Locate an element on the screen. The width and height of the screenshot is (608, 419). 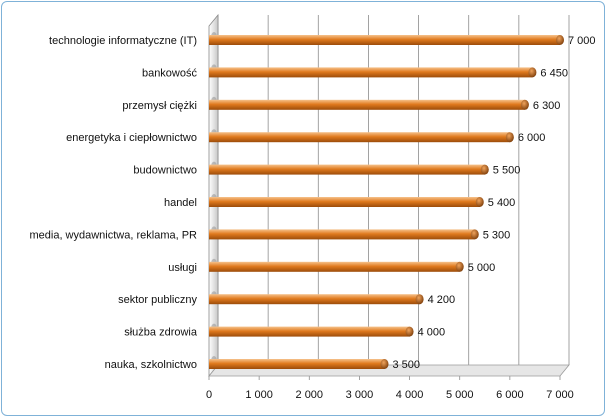
value-label: 3 500 is located at coordinates (407, 365).